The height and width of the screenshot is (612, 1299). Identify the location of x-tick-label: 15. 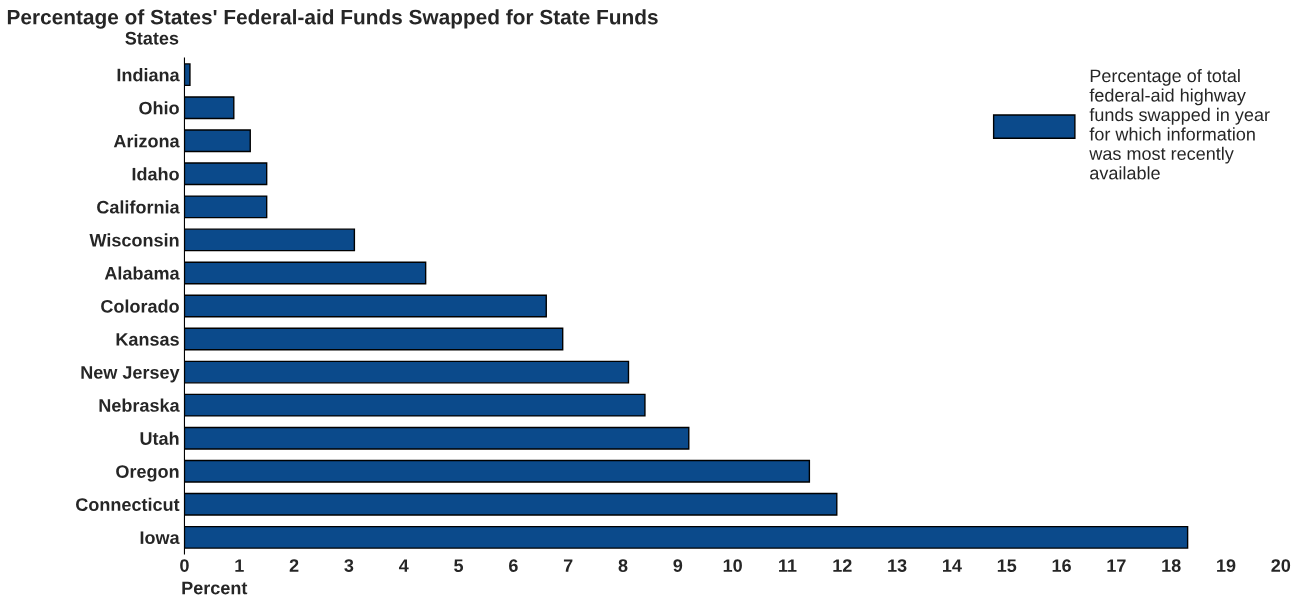
(1007, 565).